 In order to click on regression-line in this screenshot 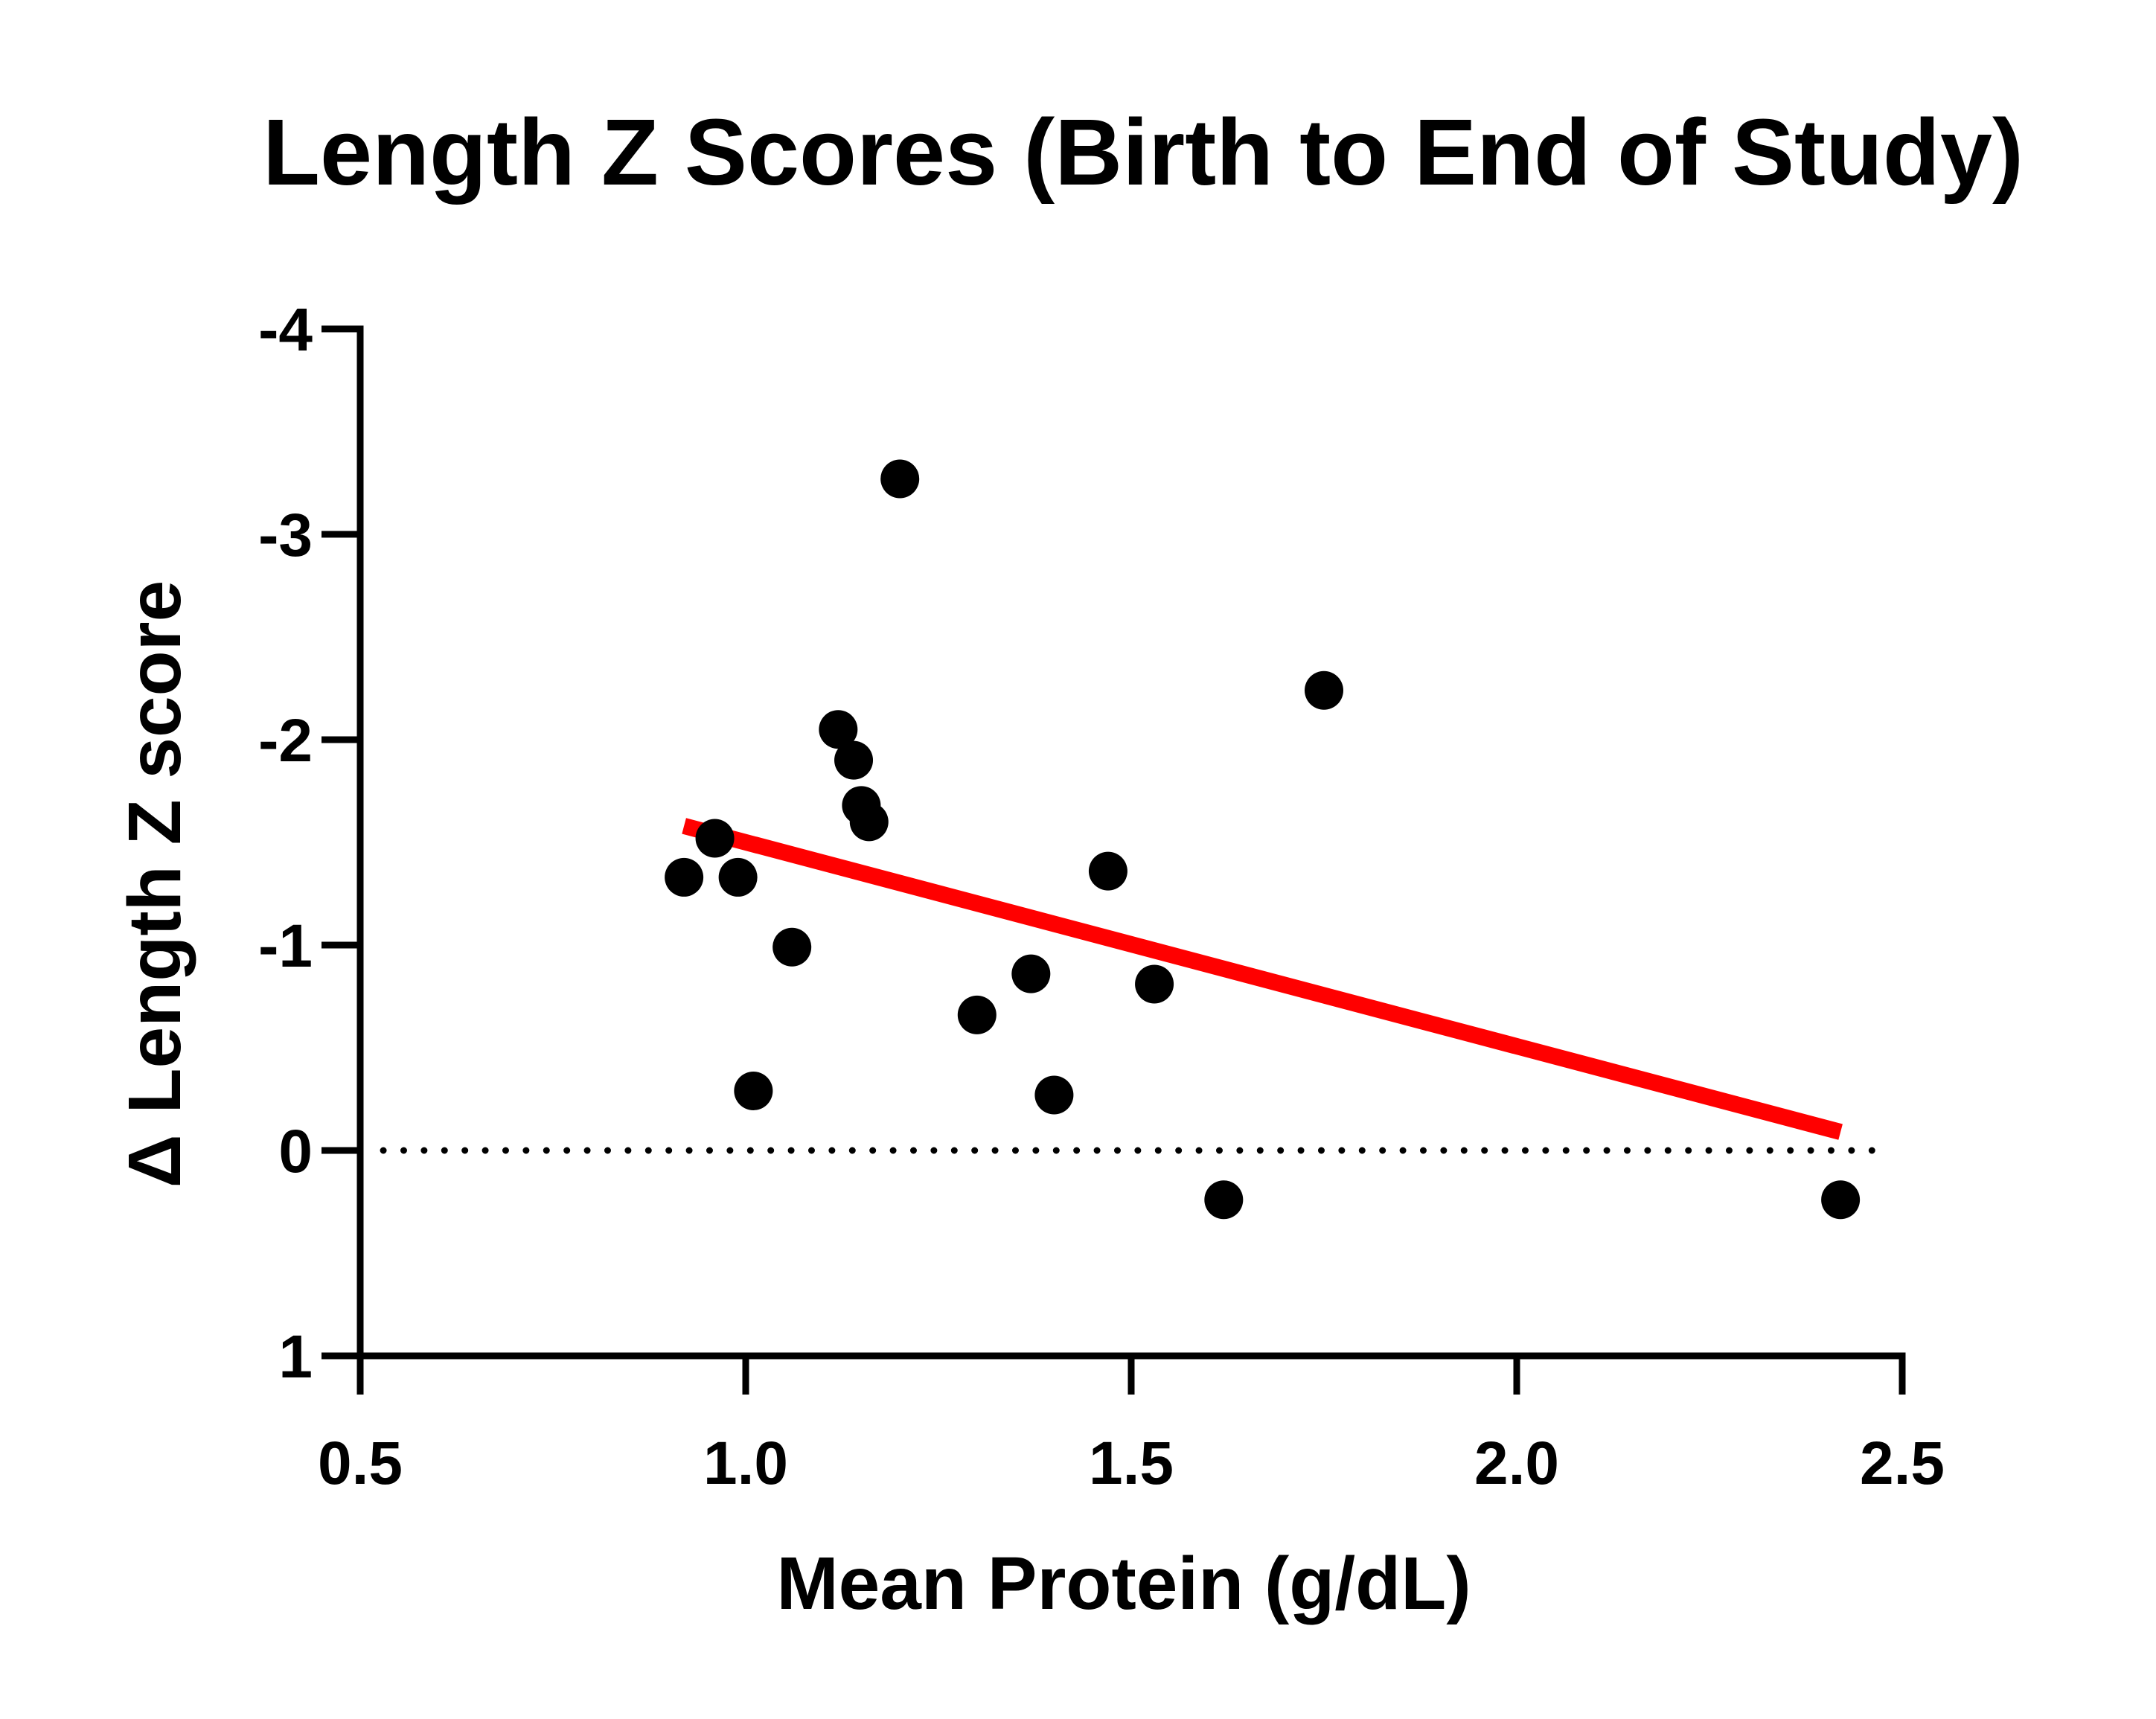, I will do `click(1262, 979)`.